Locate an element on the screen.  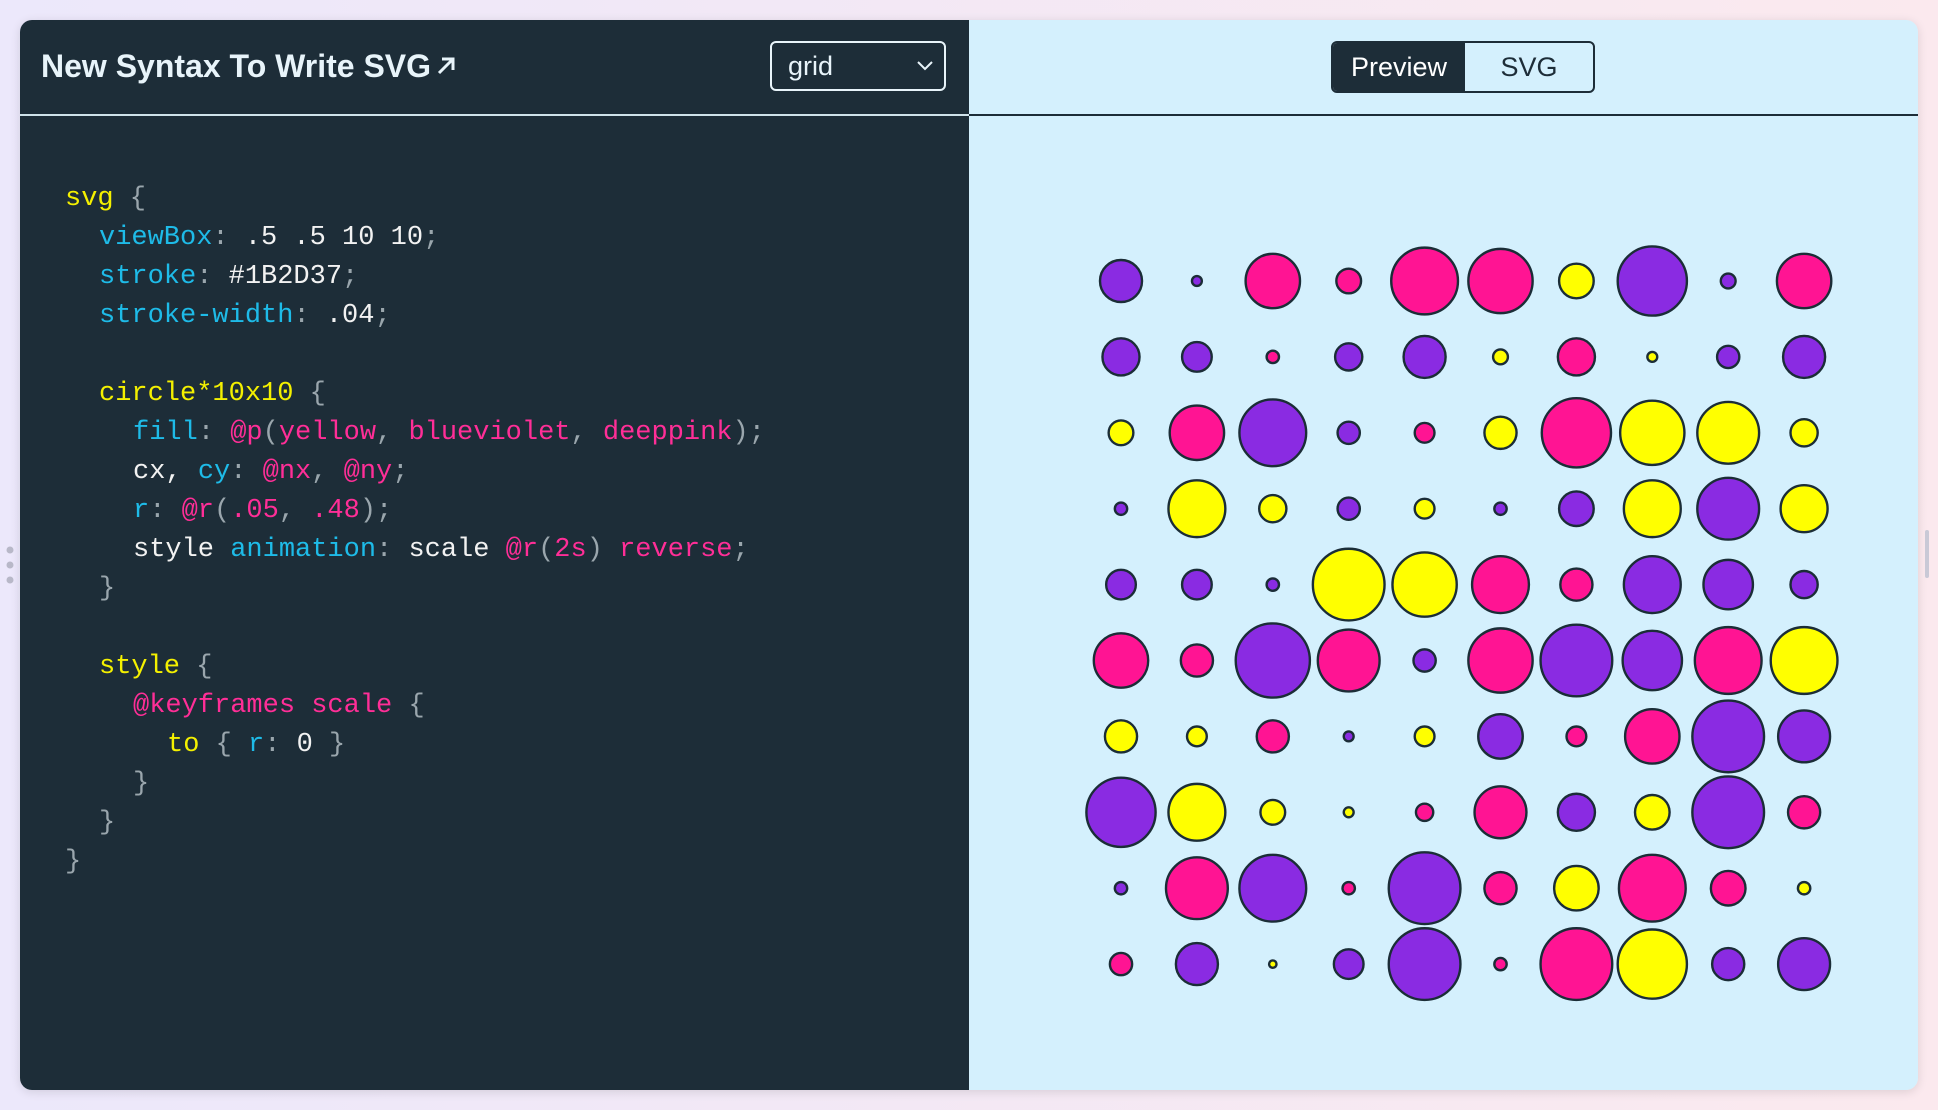
title-text: New Syntax To Write SVG is located at coordinates (236, 66).